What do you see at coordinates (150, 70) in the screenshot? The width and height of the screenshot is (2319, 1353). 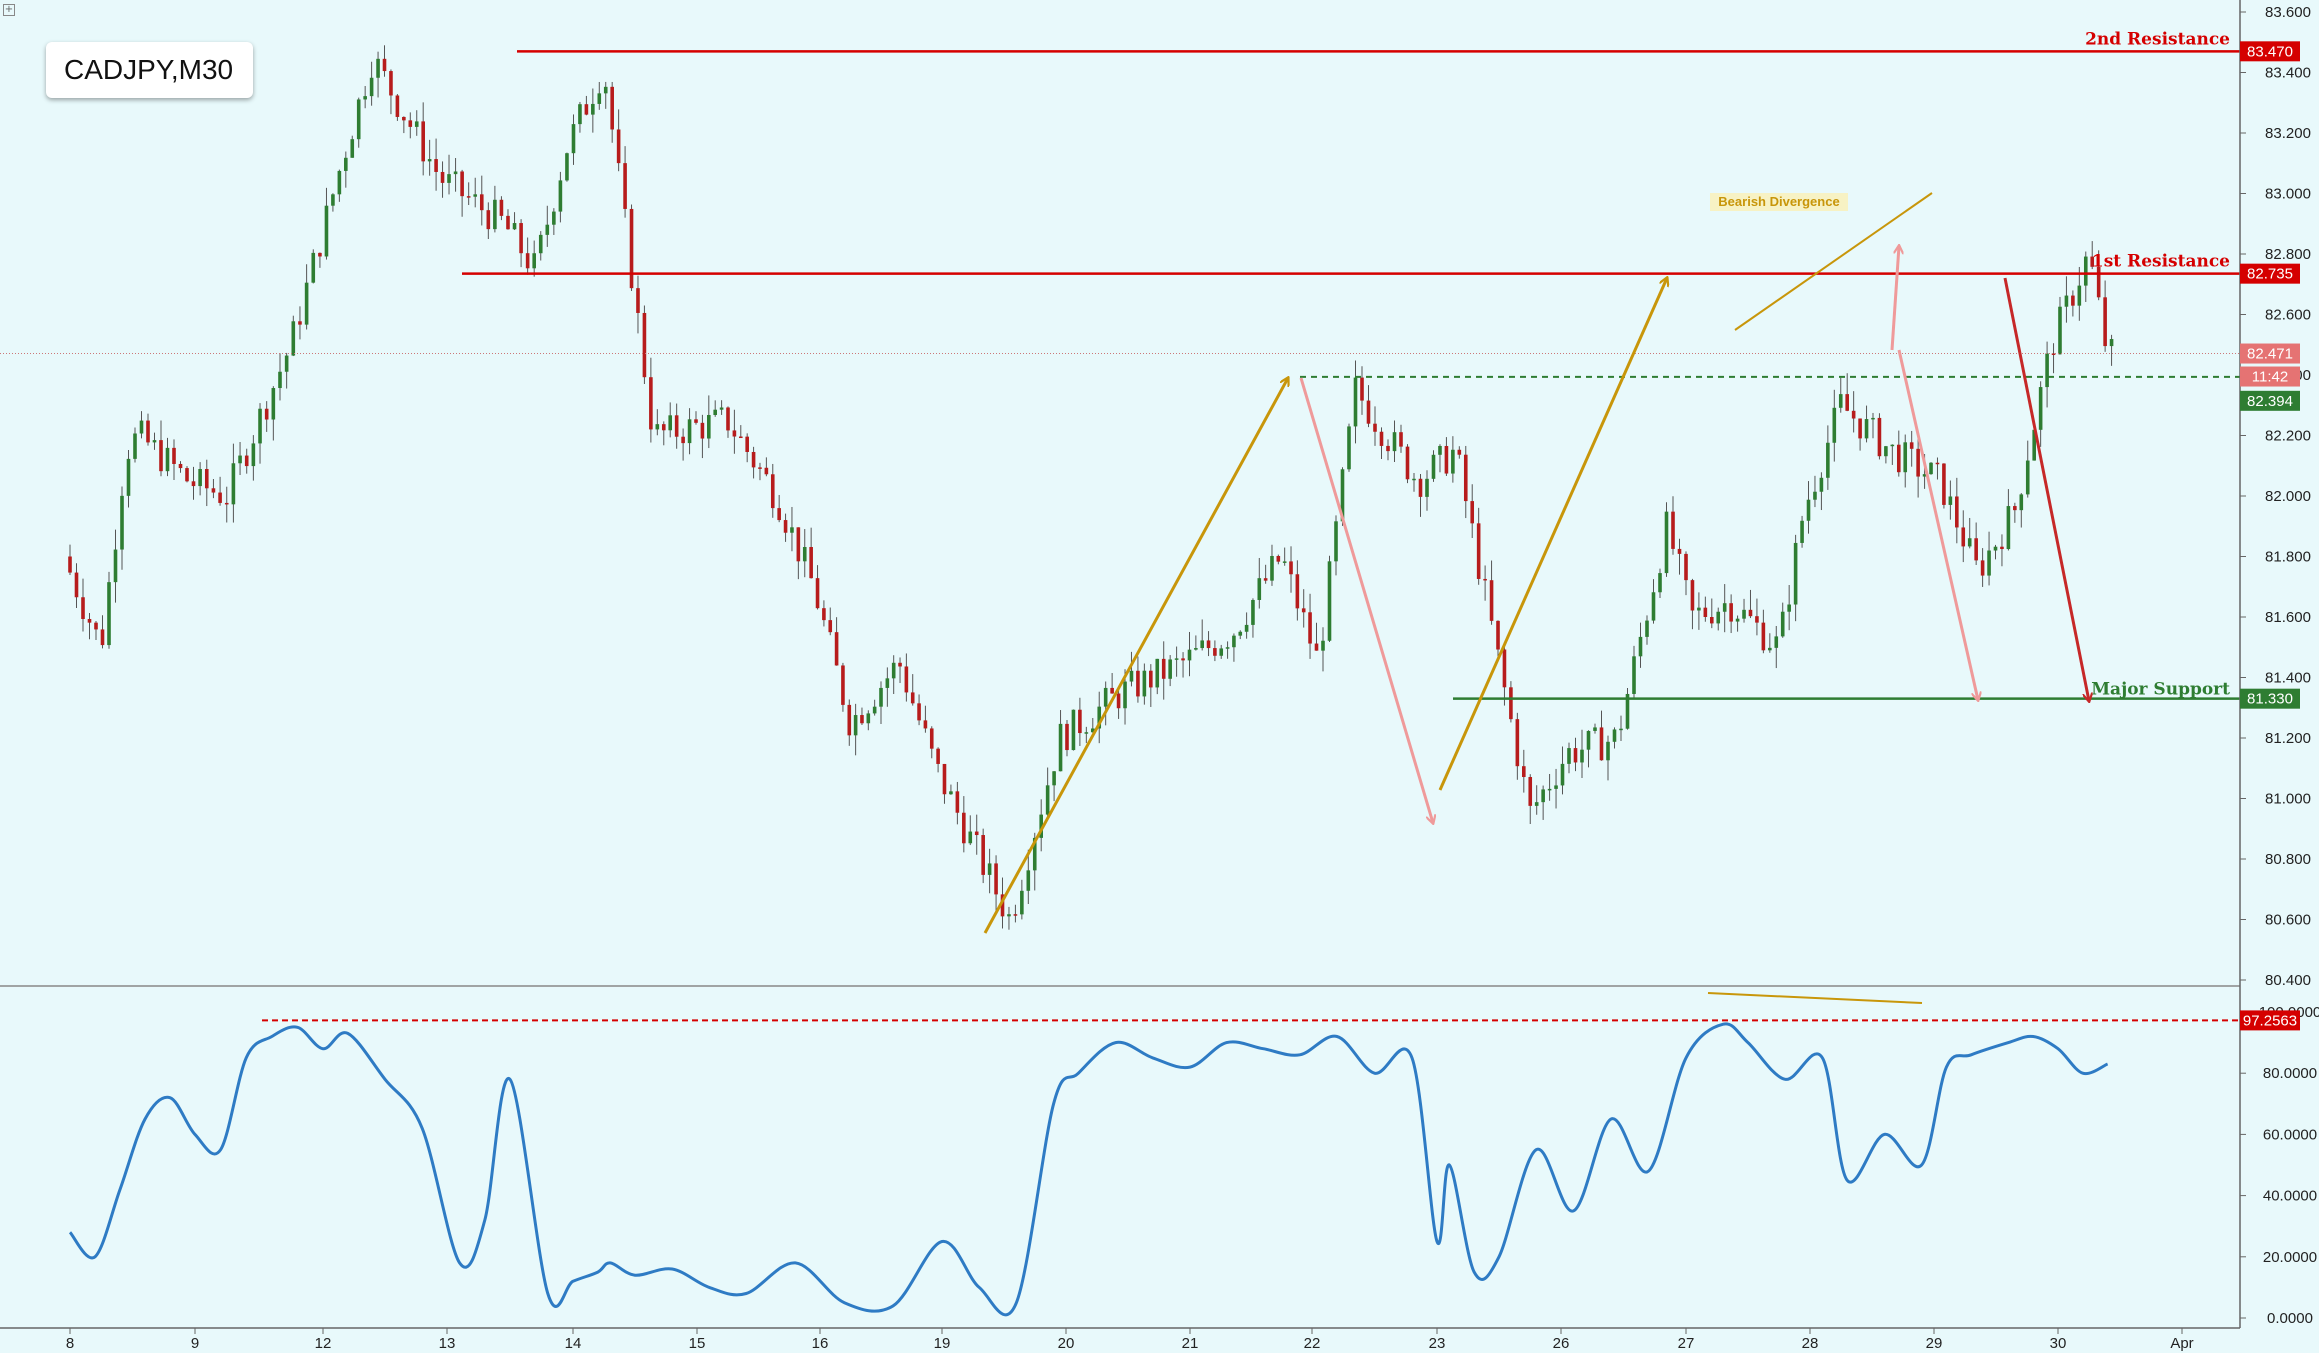 I see `symbol-title: CADJPY,M30` at bounding box center [150, 70].